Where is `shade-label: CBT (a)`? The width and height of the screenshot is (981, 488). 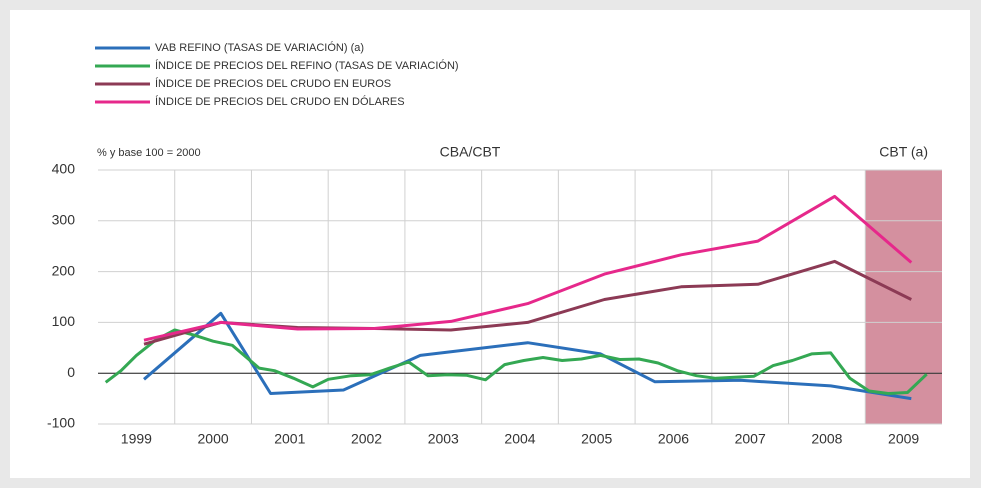
shade-label: CBT (a) is located at coordinates (903, 152).